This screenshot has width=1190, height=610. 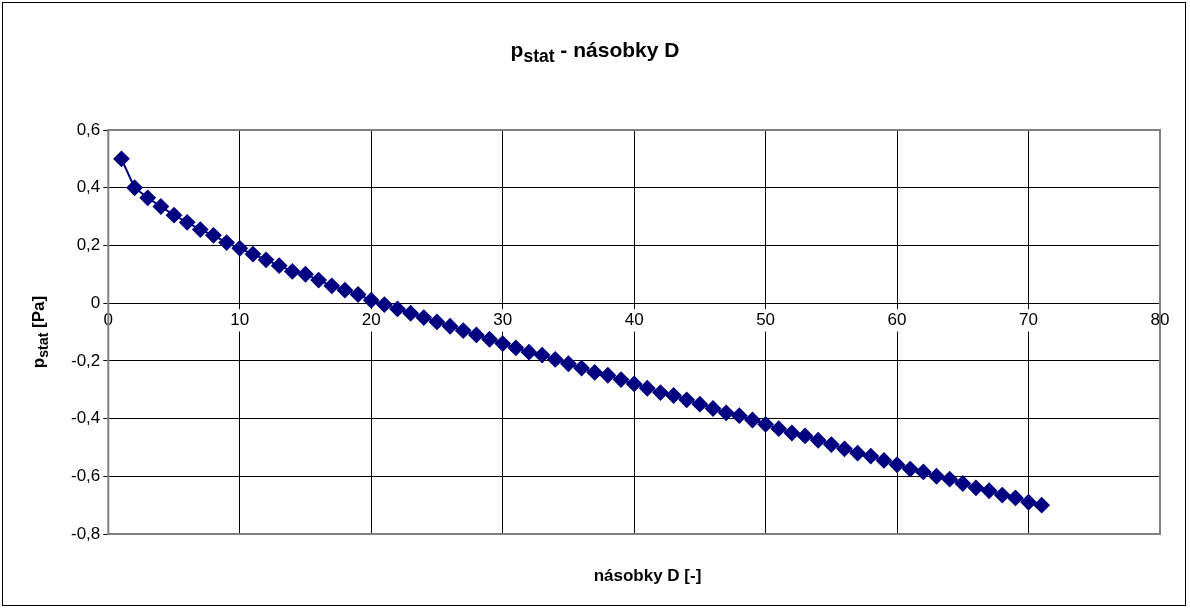 What do you see at coordinates (595, 53) in the screenshot?
I see `chart-title: p$_{stat}$ - násobky D` at bounding box center [595, 53].